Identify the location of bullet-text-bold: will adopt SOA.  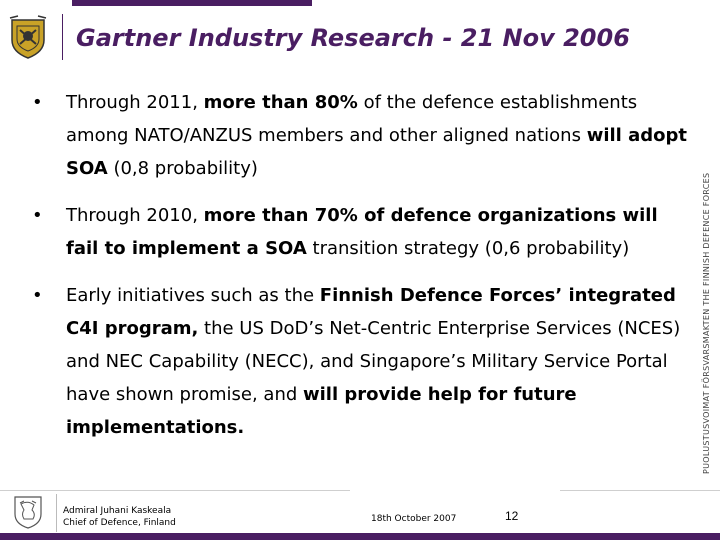
(376, 152).